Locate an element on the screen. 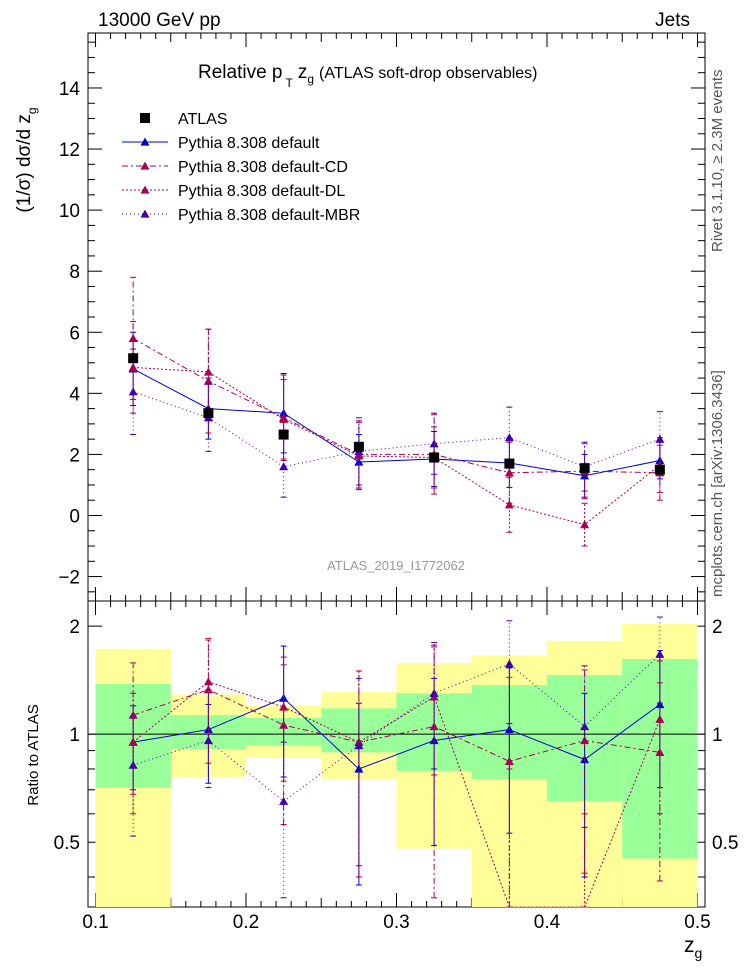  y-tick-label: 6 is located at coordinates (74, 333).